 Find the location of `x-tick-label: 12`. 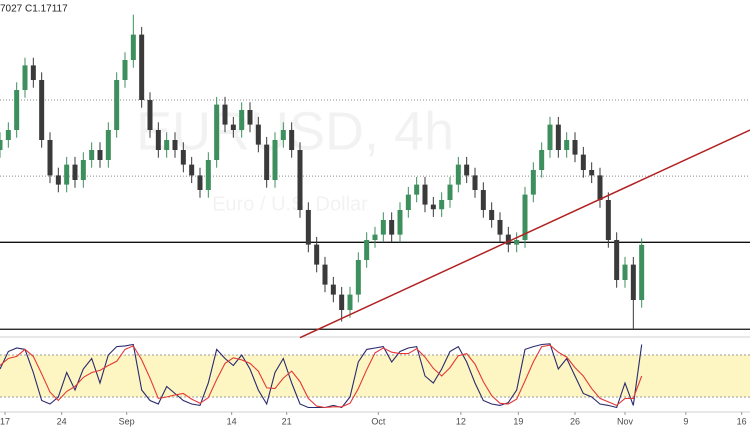

x-tick-label: 12 is located at coordinates (461, 421).